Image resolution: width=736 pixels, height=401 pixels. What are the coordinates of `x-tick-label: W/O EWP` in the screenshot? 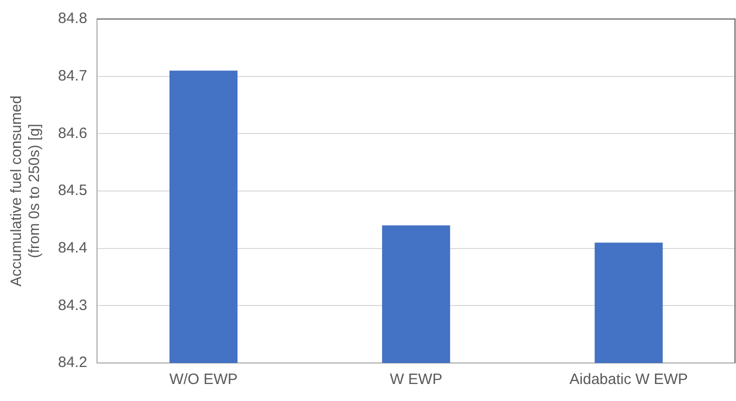 It's located at (203, 379).